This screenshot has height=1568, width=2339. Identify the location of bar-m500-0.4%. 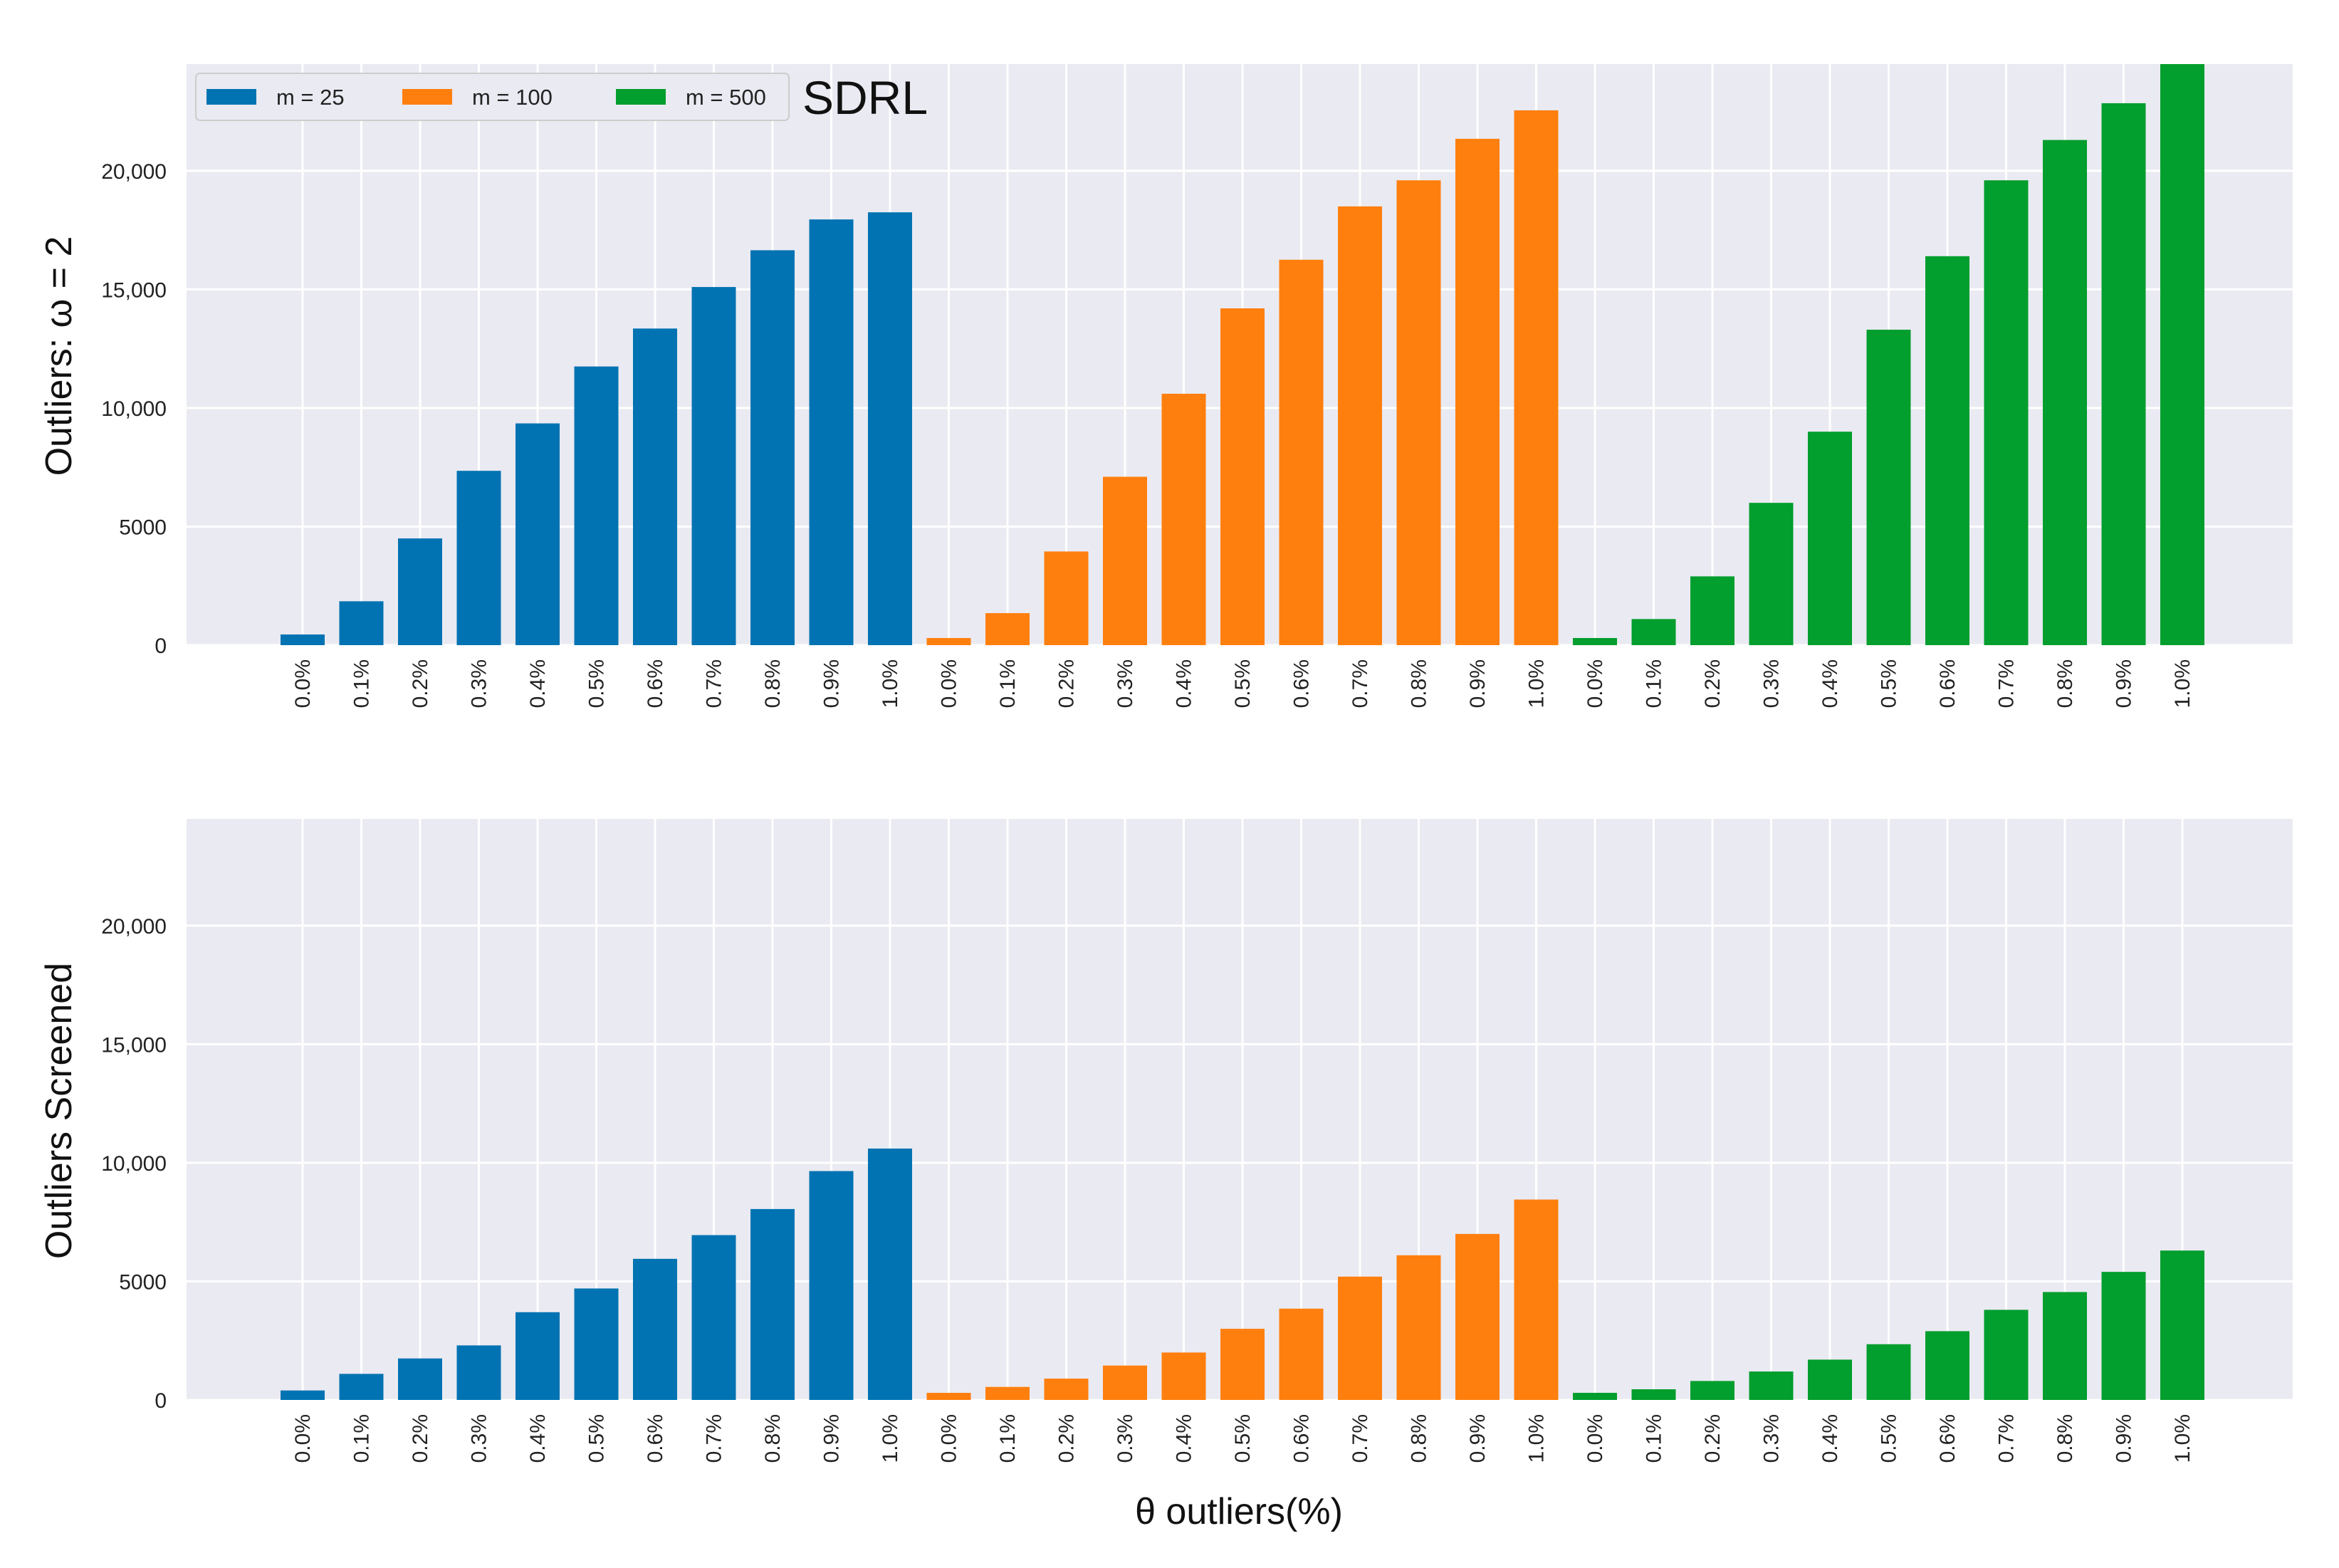
(1830, 538).